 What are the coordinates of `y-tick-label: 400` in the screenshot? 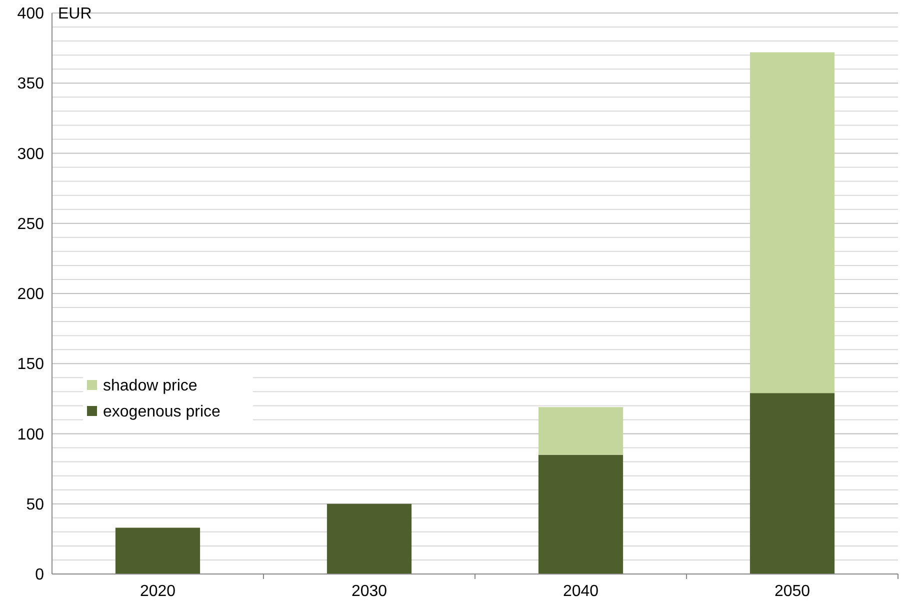 It's located at (30, 14).